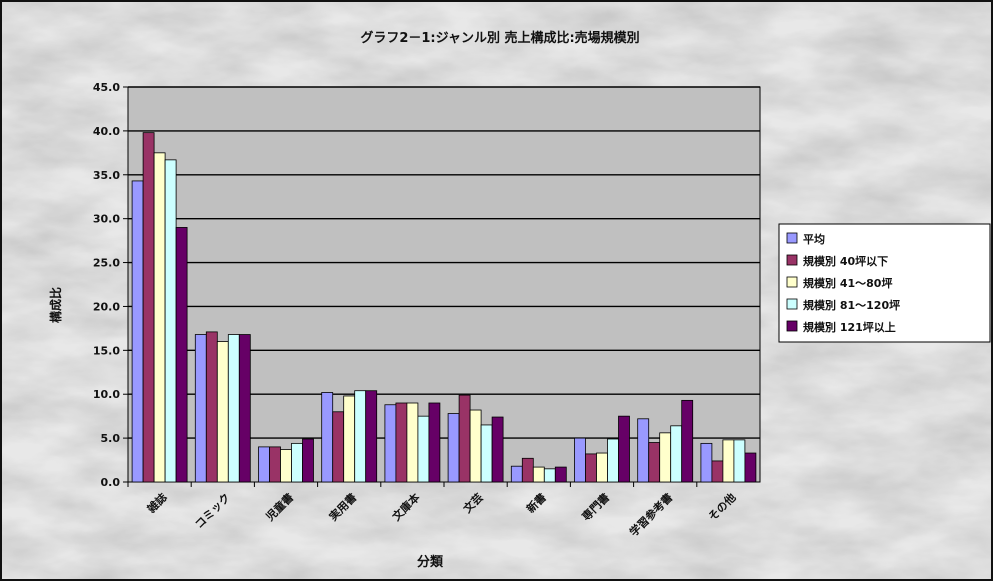 The height and width of the screenshot is (581, 993). I want to click on x-axis-label: 分類, so click(430, 562).